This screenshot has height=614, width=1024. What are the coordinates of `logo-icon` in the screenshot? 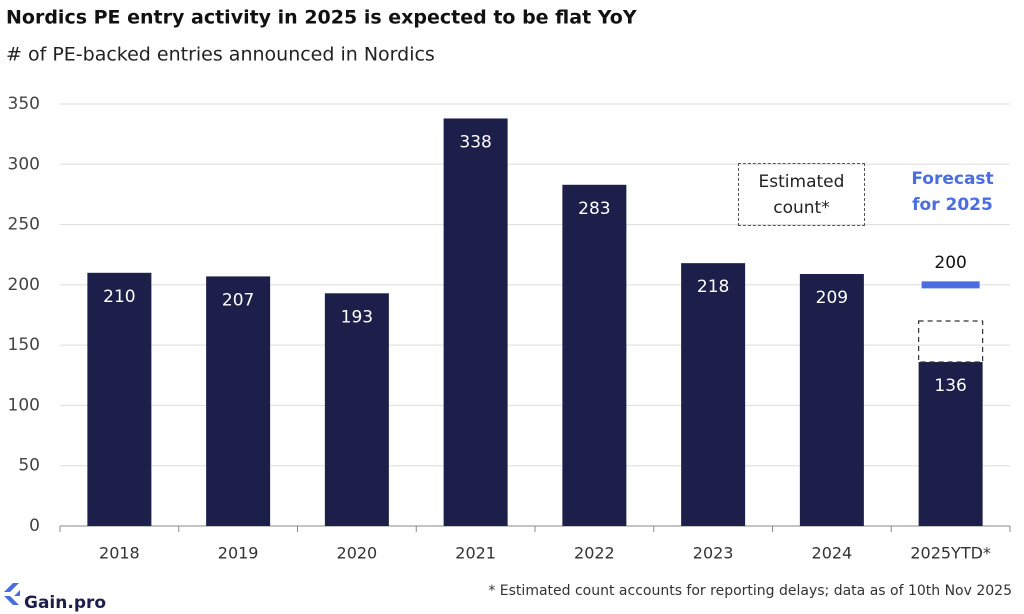 It's located at (12, 594).